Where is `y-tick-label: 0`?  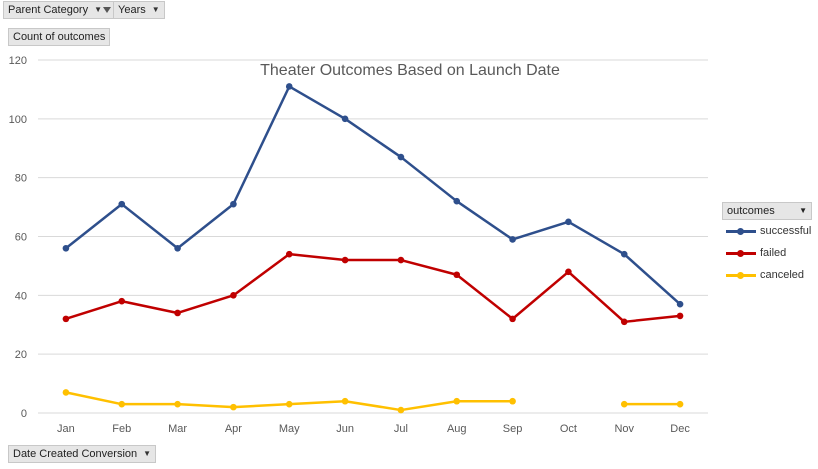
y-tick-label: 0 is located at coordinates (24, 414).